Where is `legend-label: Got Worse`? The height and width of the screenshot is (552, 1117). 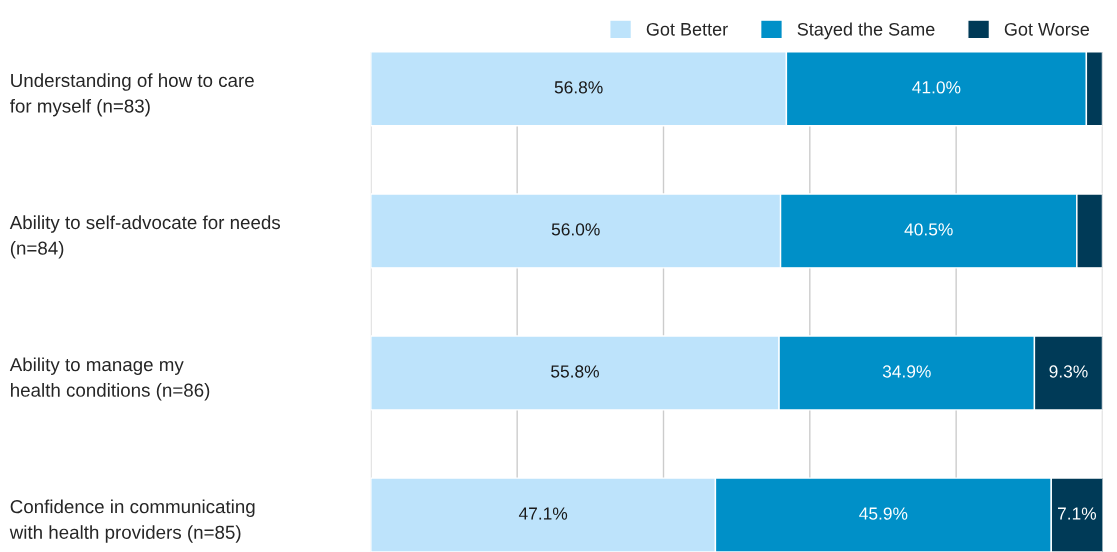 legend-label: Got Worse is located at coordinates (1047, 29).